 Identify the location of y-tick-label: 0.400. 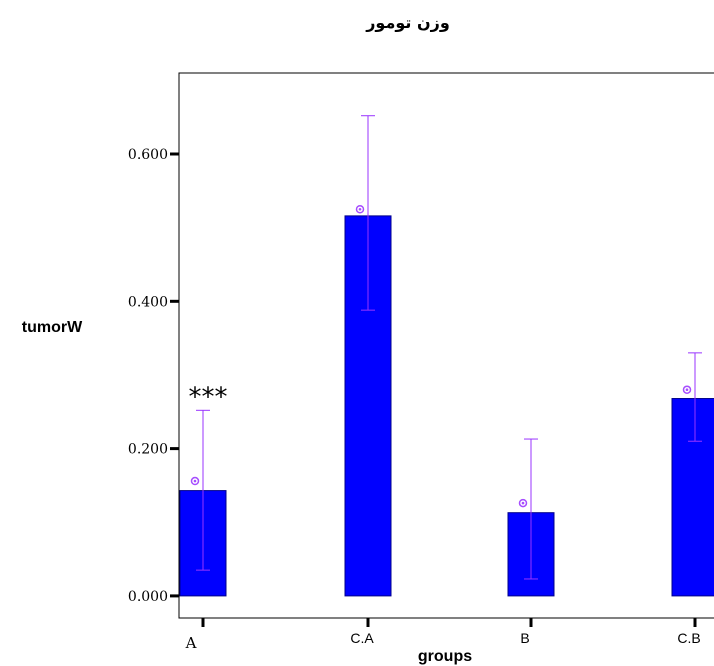
(148, 302).